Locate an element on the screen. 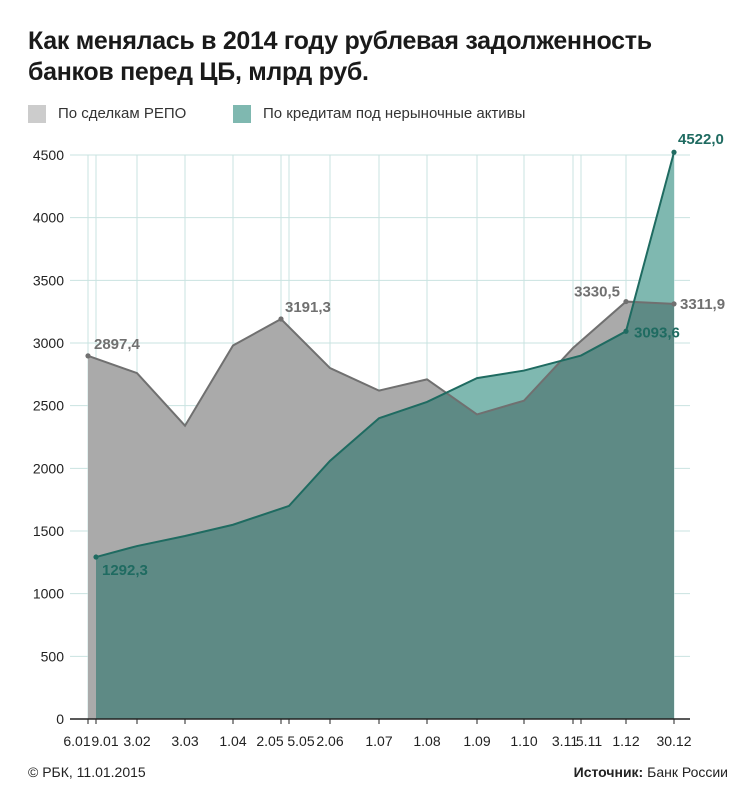 Image resolution: width=750 pixels, height=810 pixels. x-tick-label: 1.12 is located at coordinates (625, 741).